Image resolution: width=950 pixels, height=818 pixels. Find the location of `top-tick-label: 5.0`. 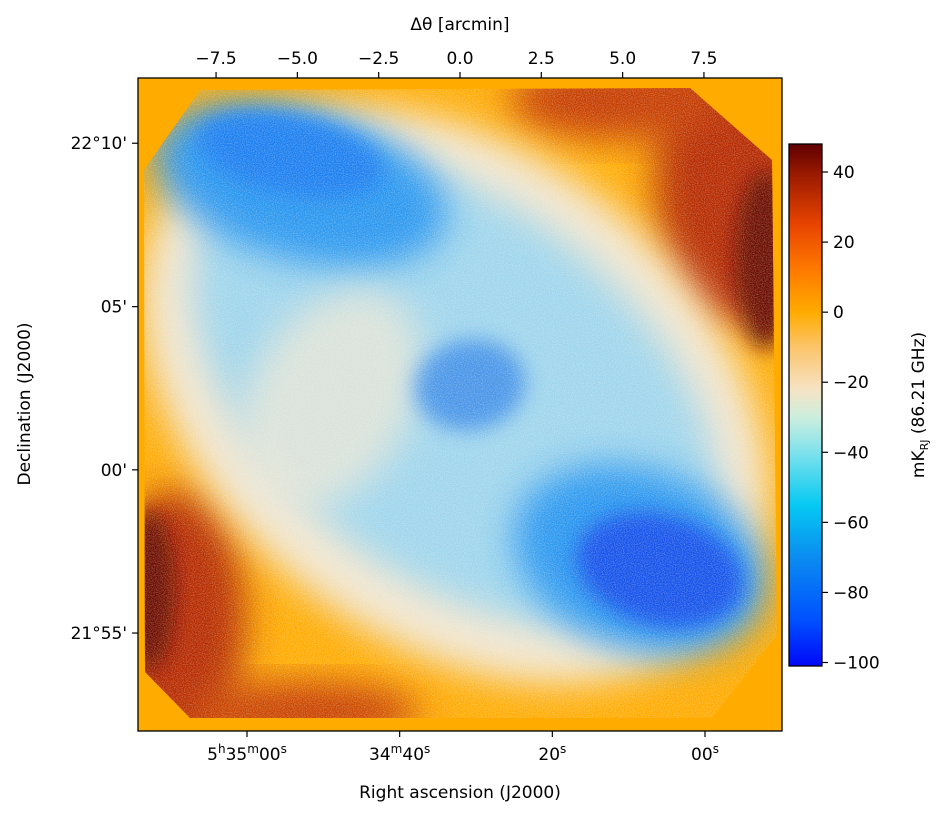

top-tick-label: 5.0 is located at coordinates (622, 59).